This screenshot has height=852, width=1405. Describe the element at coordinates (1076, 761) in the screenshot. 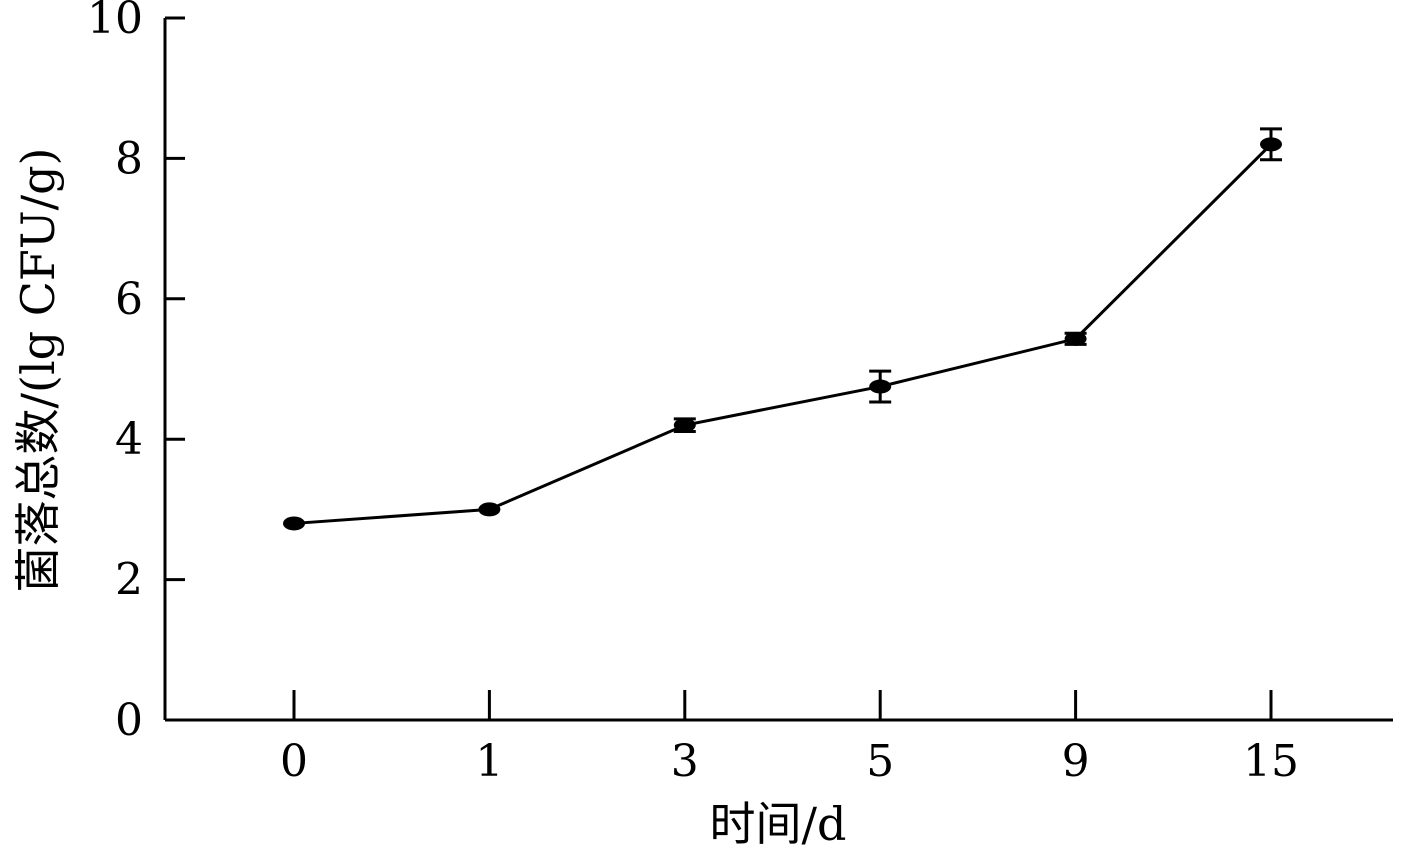

I see `x-tick-label: 9` at that location.